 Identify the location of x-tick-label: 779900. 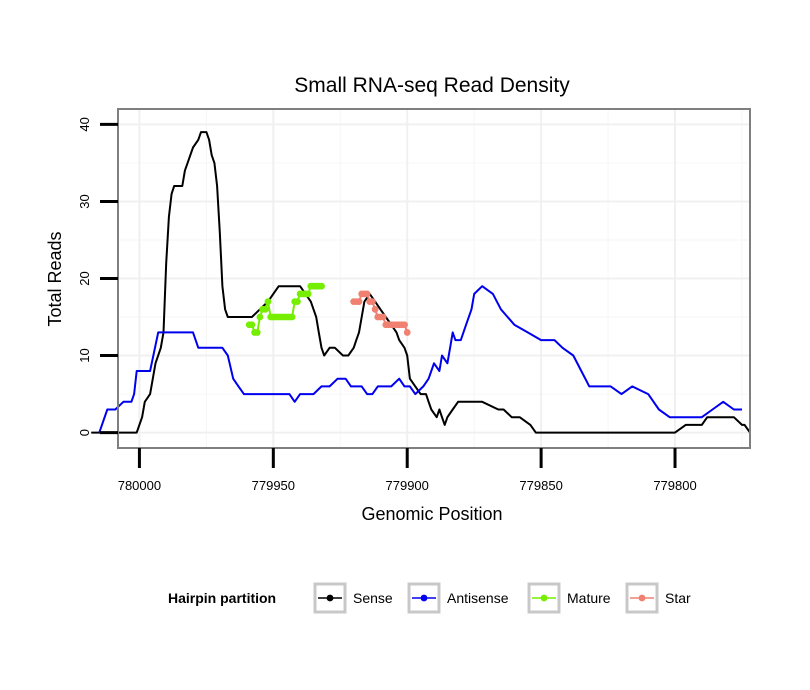
(407, 485).